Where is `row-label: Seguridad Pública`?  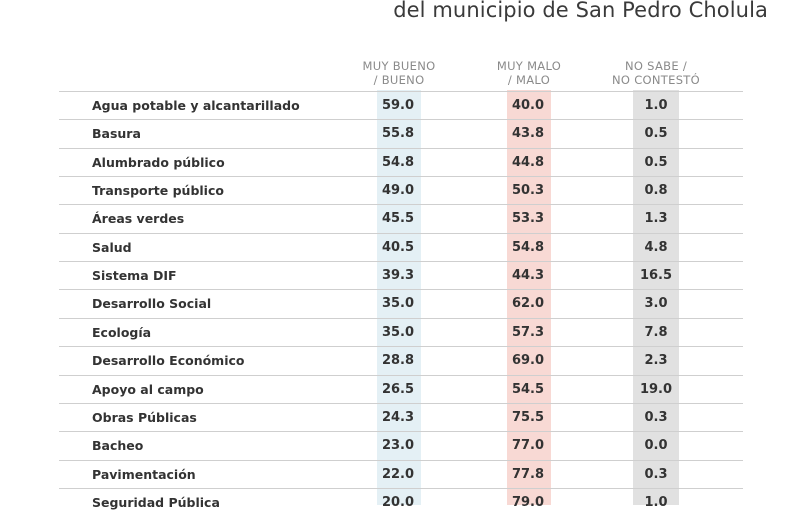
row-label: Seguridad Pública is located at coordinates (156, 502).